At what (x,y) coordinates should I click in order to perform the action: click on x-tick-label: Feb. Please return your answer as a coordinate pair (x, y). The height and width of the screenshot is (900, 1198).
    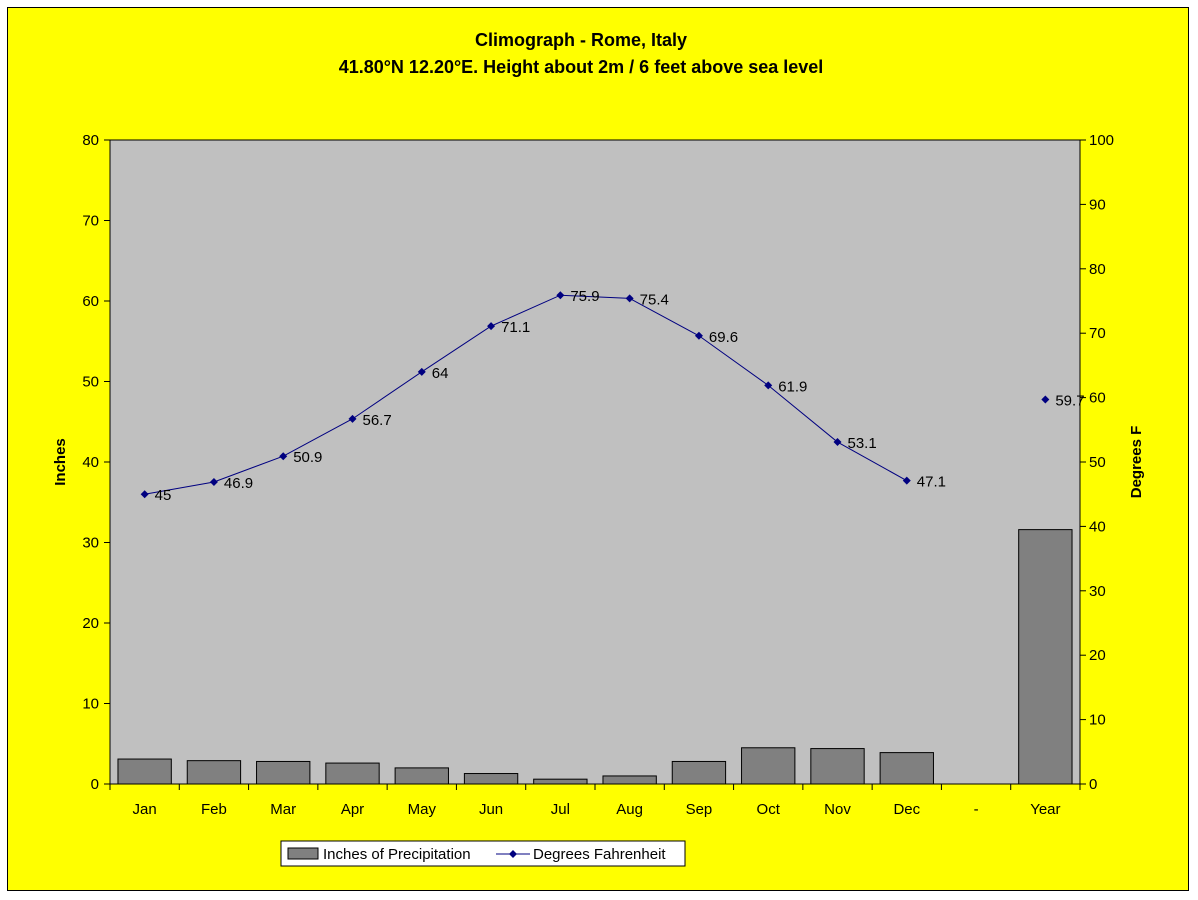
    Looking at the image, I should click on (214, 809).